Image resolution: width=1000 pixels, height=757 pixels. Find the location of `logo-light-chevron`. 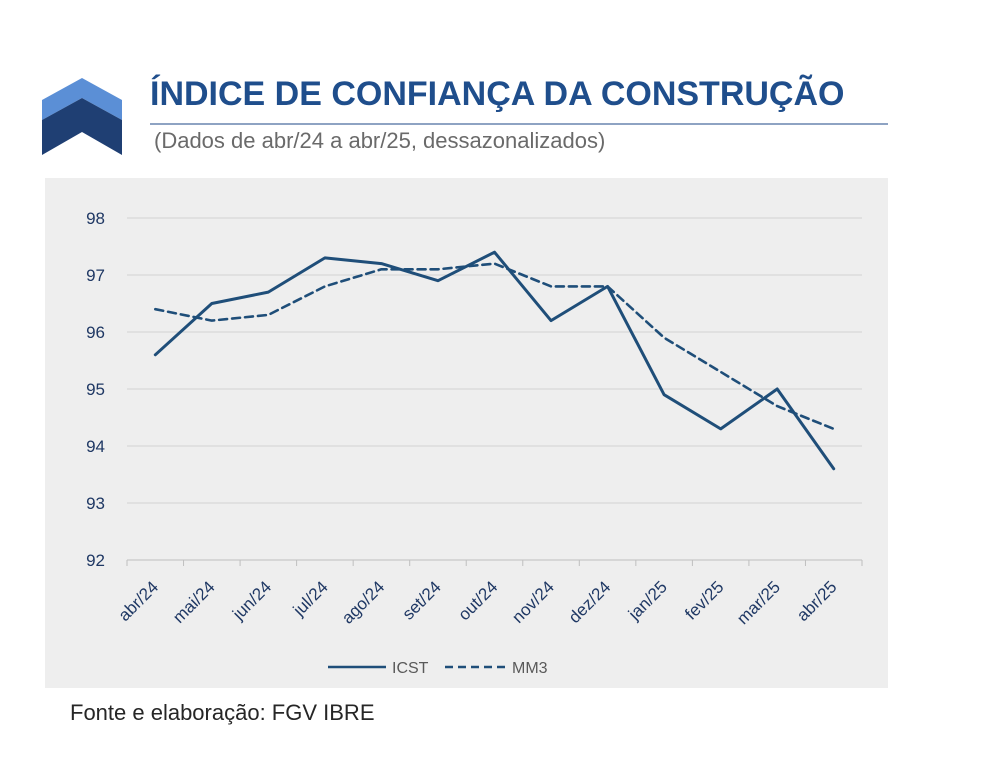

logo-light-chevron is located at coordinates (82, 99).